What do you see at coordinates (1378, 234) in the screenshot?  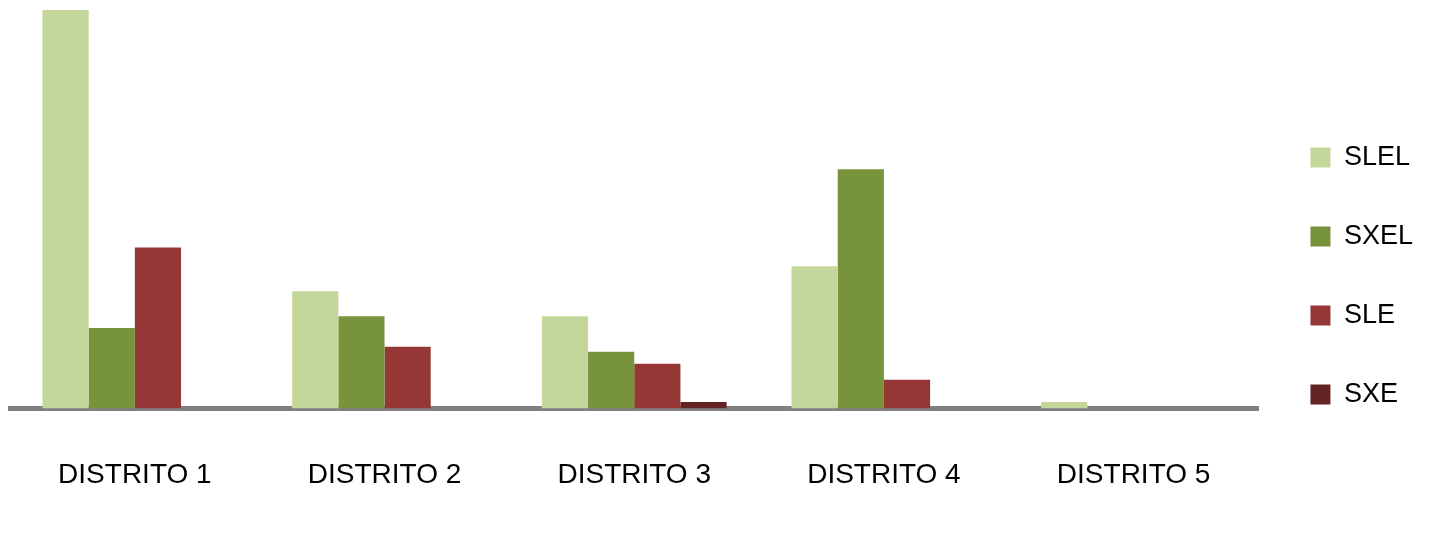 I see `legend-label: SXEL` at bounding box center [1378, 234].